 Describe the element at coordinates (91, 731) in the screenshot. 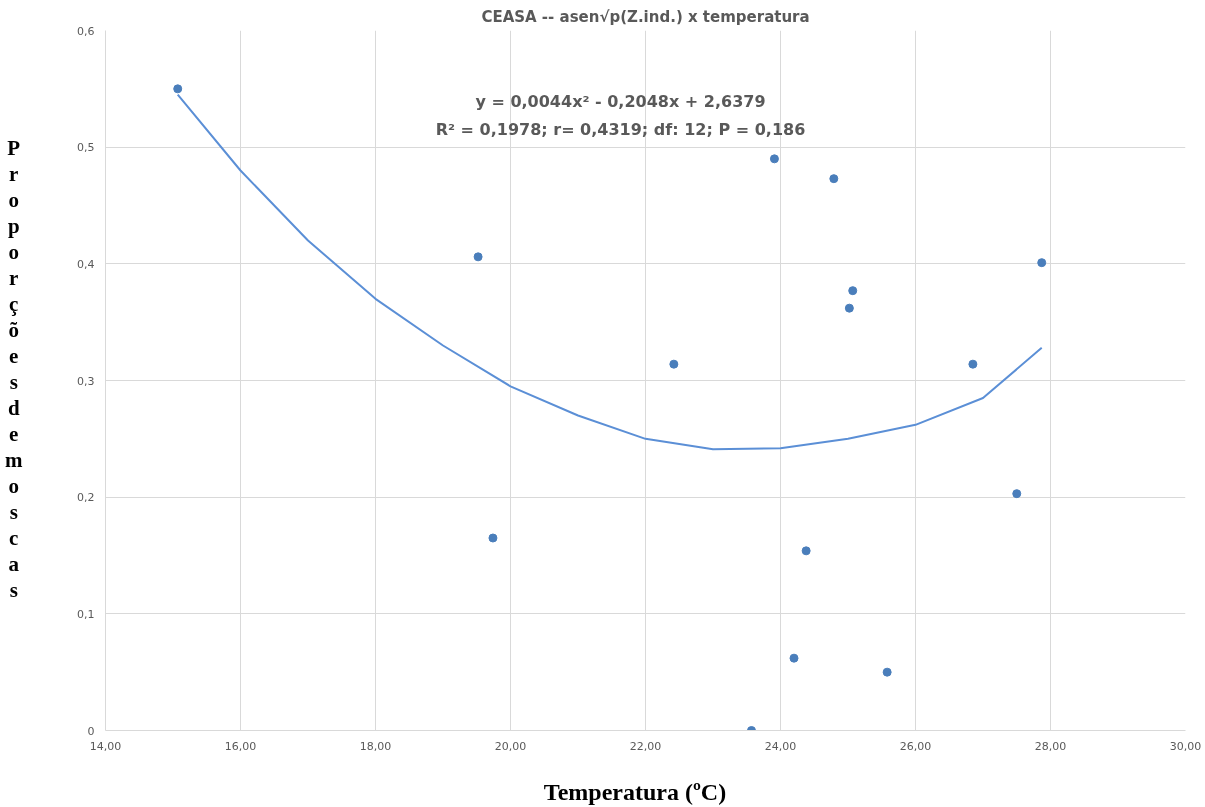

I see `y-tick-label: 0` at that location.